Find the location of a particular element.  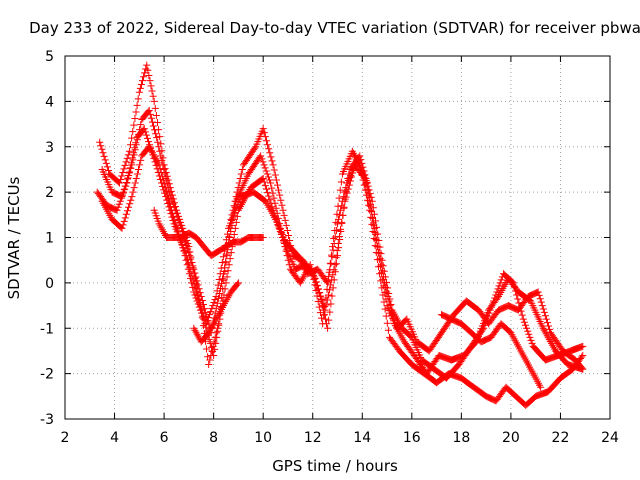

y-tick-label: 0 is located at coordinates (49, 284).